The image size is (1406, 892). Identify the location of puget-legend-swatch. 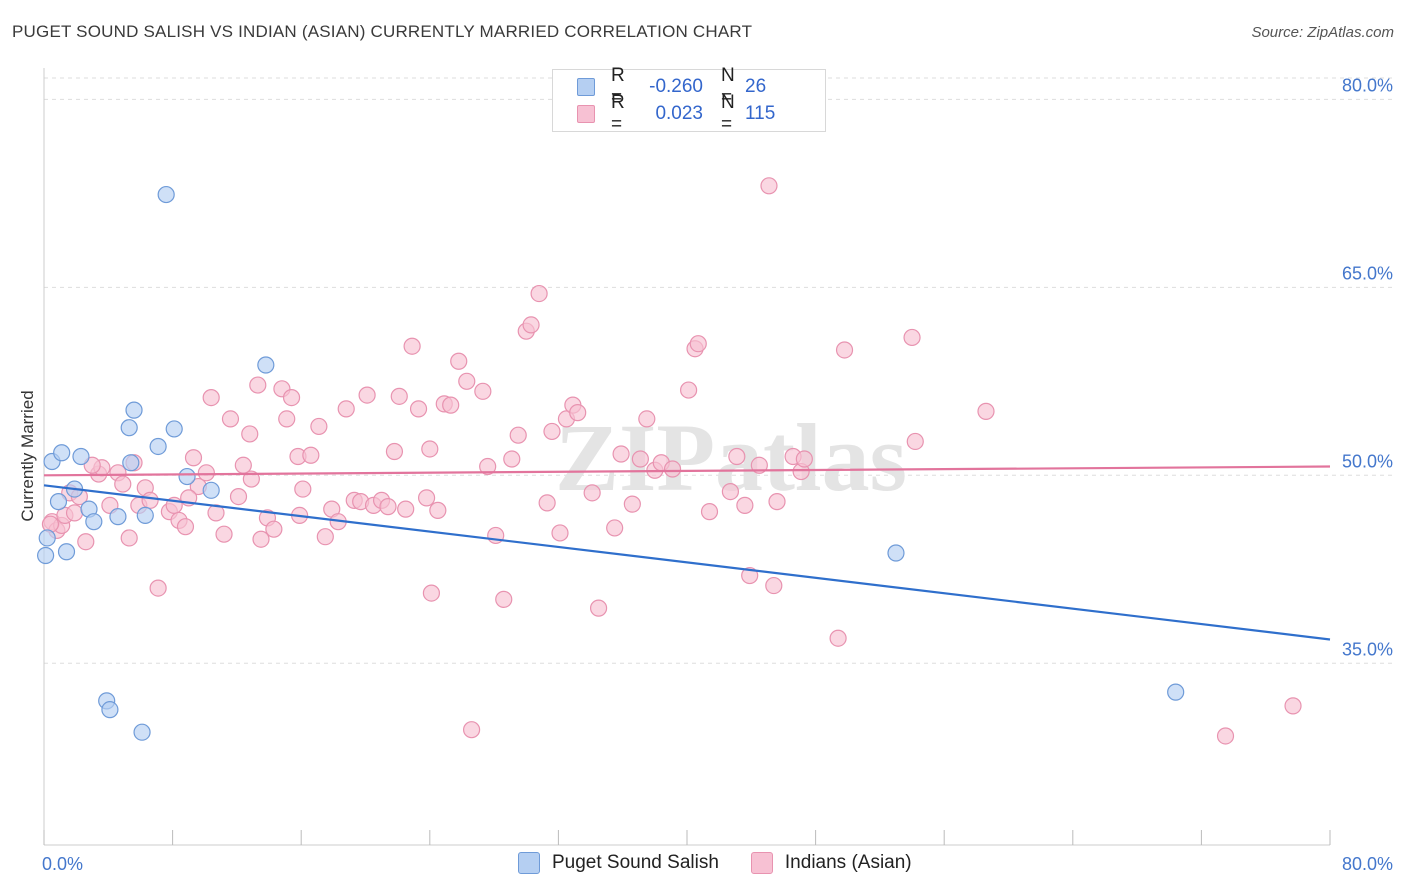
(529, 863).